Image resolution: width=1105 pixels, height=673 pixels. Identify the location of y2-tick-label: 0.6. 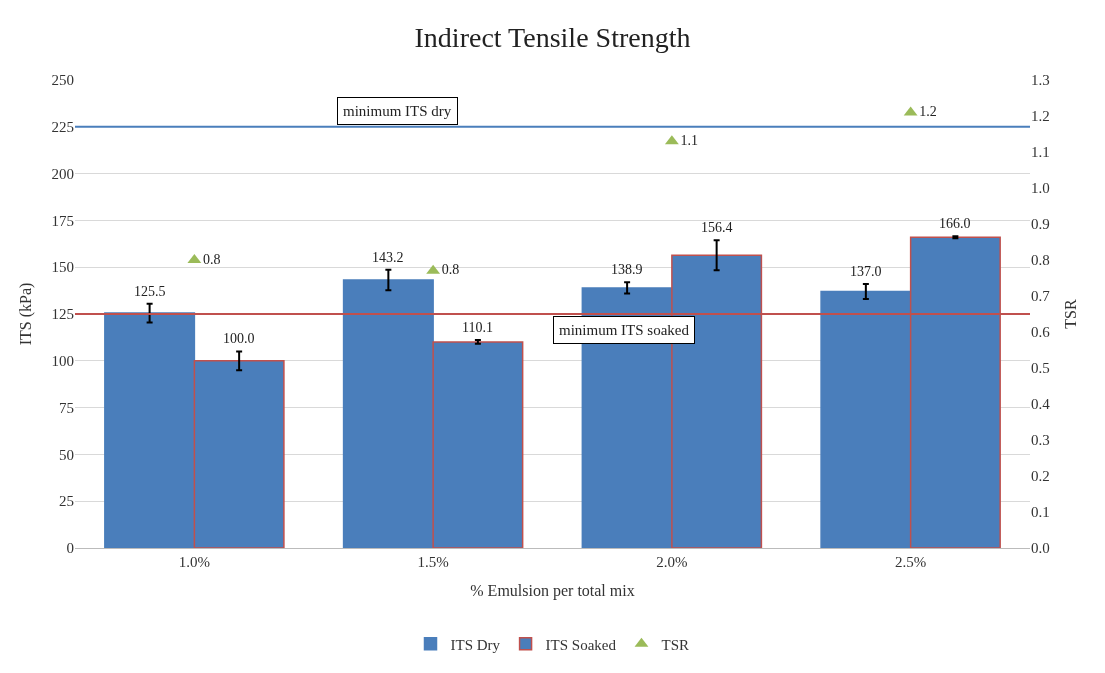
(1041, 332).